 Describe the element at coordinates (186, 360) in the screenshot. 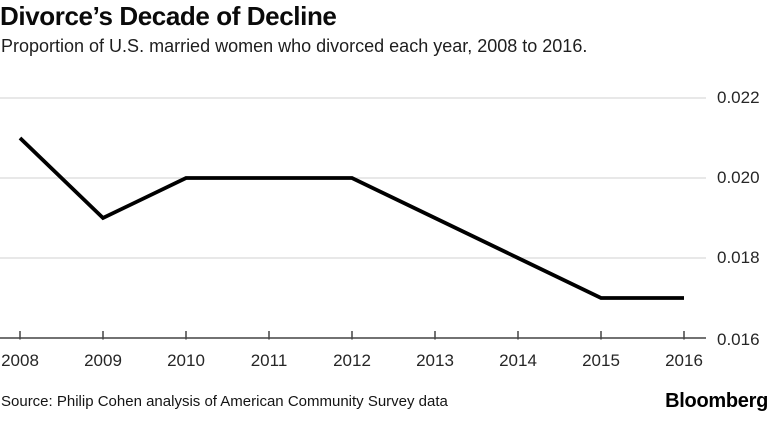

I see `x-axis-tick-label: 2010` at that location.